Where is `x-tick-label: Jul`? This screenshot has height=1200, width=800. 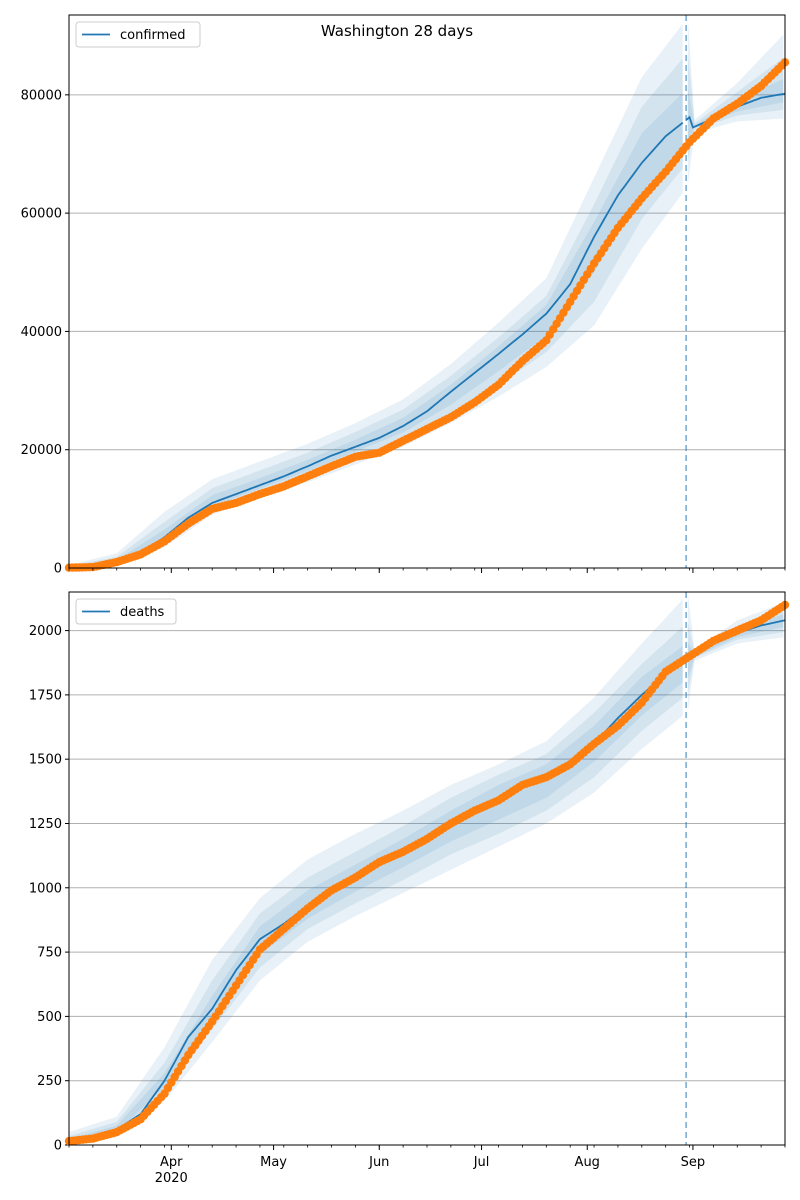
x-tick-label: Jul is located at coordinates (481, 1162).